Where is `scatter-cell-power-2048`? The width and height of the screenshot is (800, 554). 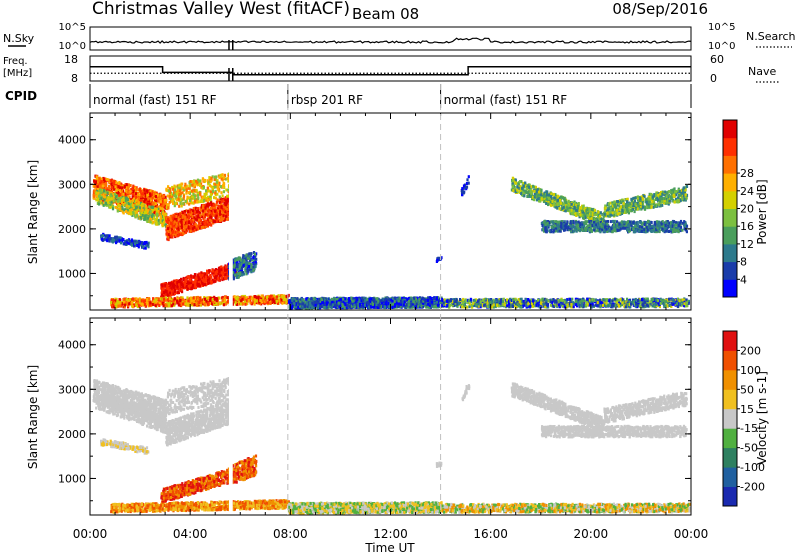
scatter-cell-power-2048 is located at coordinates (222, 216).